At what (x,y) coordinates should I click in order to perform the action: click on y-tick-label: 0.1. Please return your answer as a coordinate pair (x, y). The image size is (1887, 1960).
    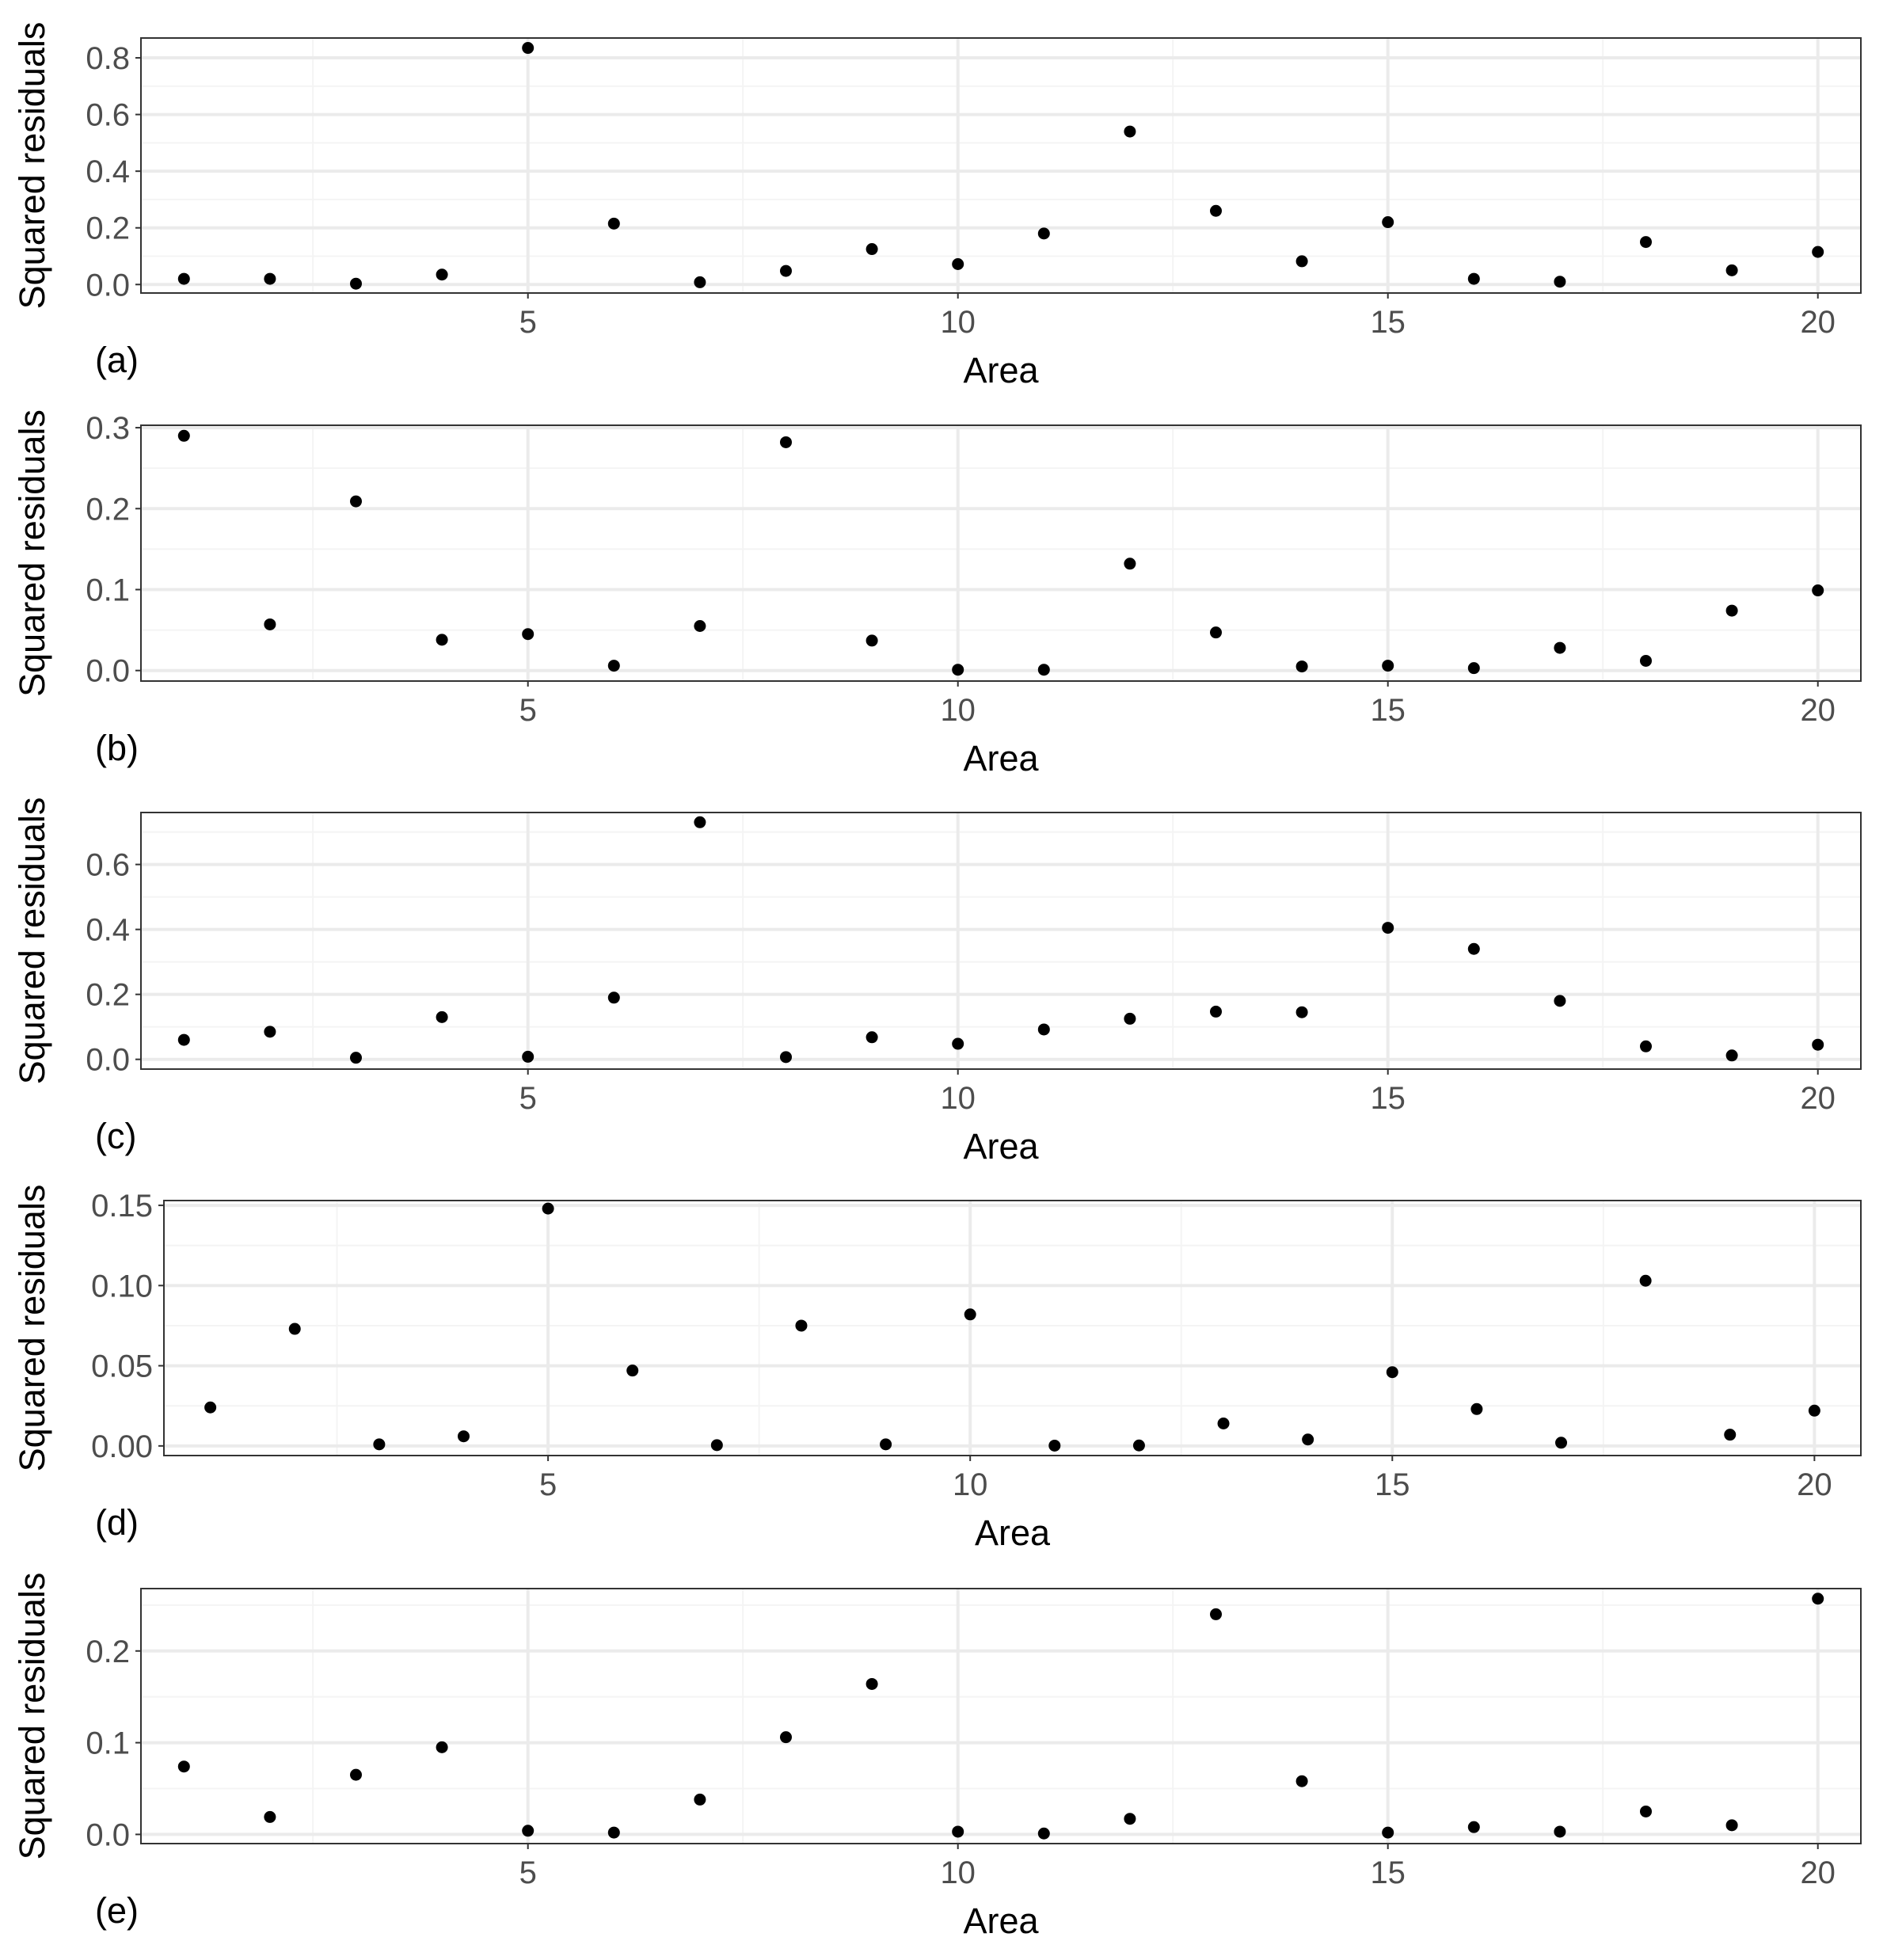
    Looking at the image, I should click on (108, 1743).